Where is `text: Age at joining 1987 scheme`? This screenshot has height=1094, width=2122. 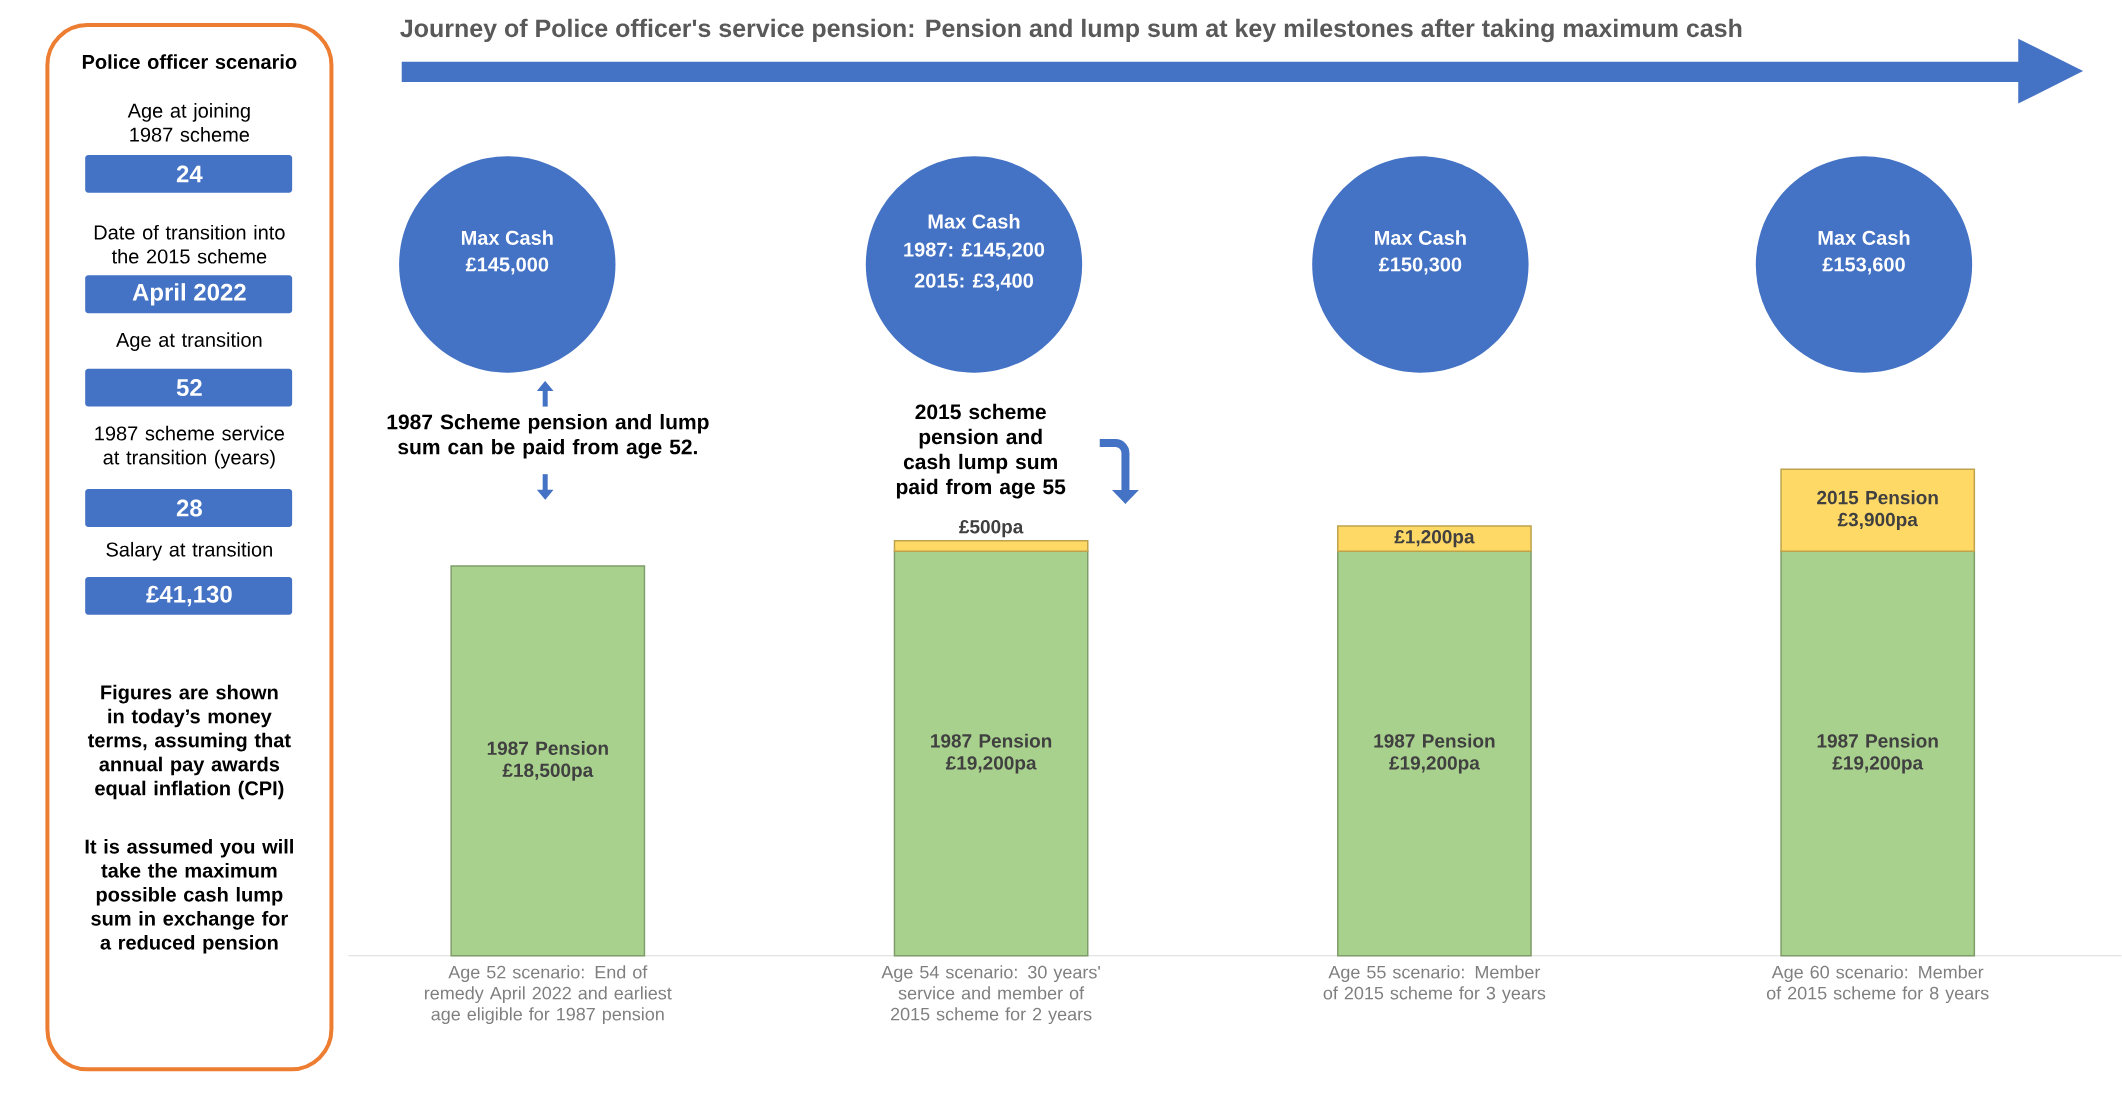 text: Age at joining 1987 scheme is located at coordinates (188, 122).